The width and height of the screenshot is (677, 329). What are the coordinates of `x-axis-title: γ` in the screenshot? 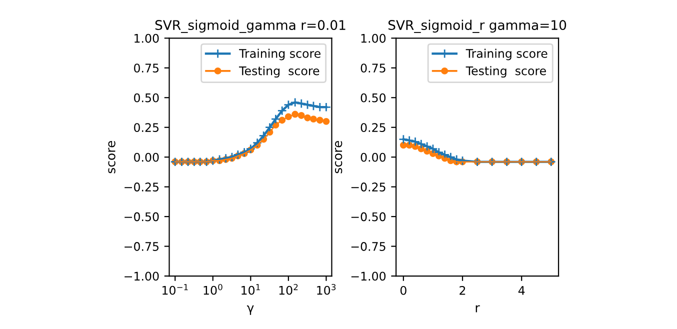 It's located at (250, 310).